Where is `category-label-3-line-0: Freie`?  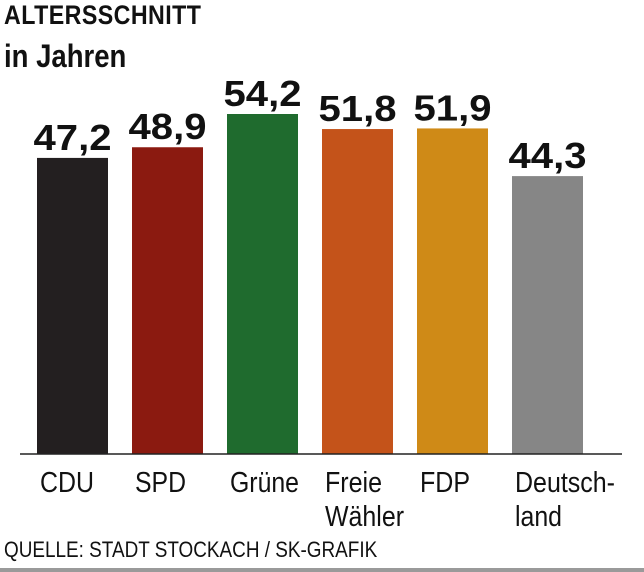
category-label-3-line-0: Freie is located at coordinates (353, 483).